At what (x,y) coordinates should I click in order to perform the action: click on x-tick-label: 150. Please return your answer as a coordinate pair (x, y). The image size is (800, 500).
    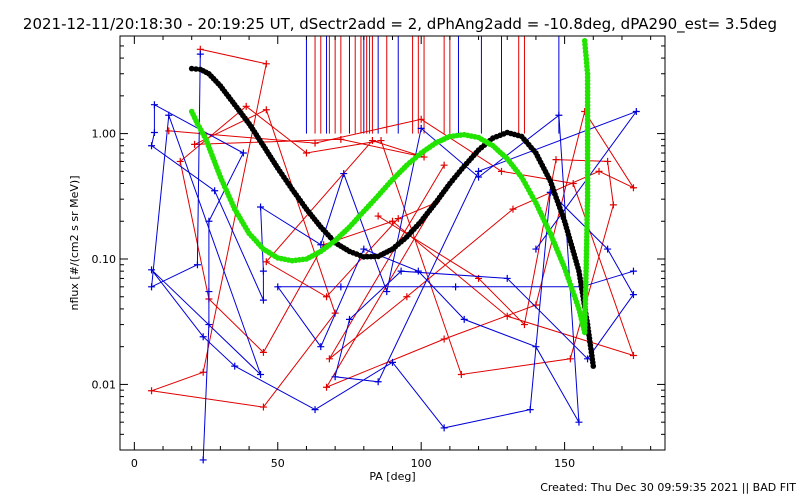
    Looking at the image, I should click on (564, 463).